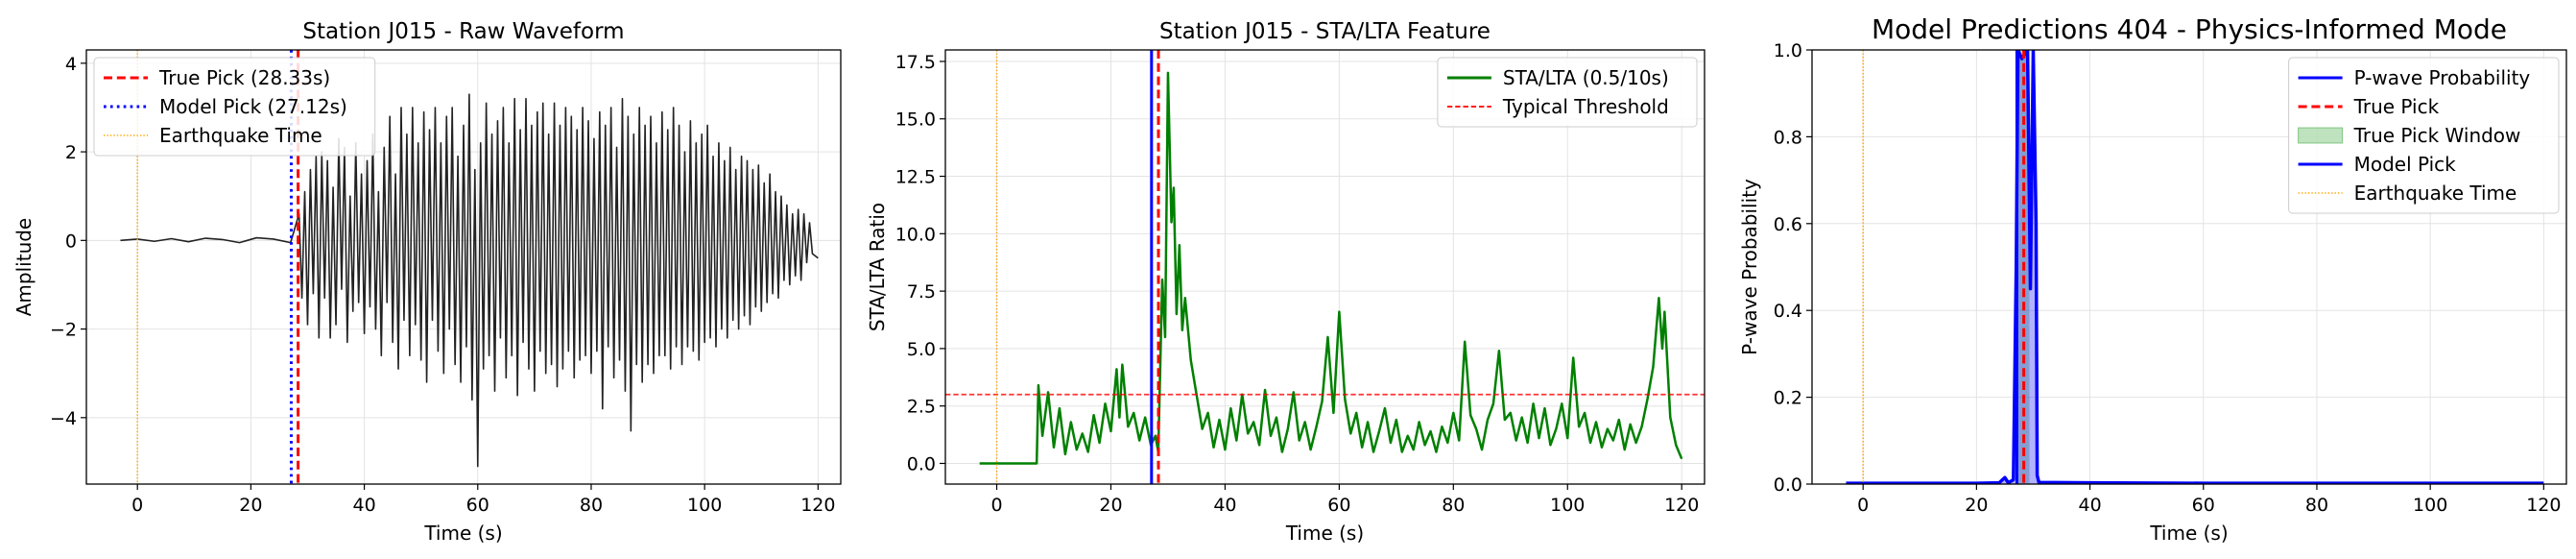  Describe the element at coordinates (921, 349) in the screenshot. I see `y-tick-label: 5.0` at that location.